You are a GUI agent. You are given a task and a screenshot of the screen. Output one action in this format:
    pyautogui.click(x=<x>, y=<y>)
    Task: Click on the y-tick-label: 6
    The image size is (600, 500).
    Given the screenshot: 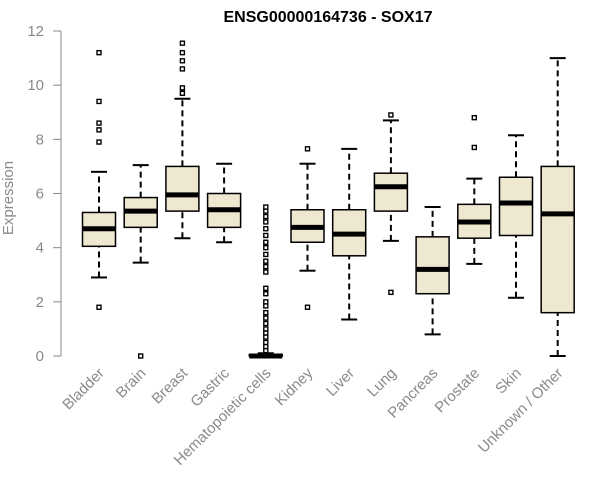 What is the action you would take?
    pyautogui.click(x=40, y=194)
    